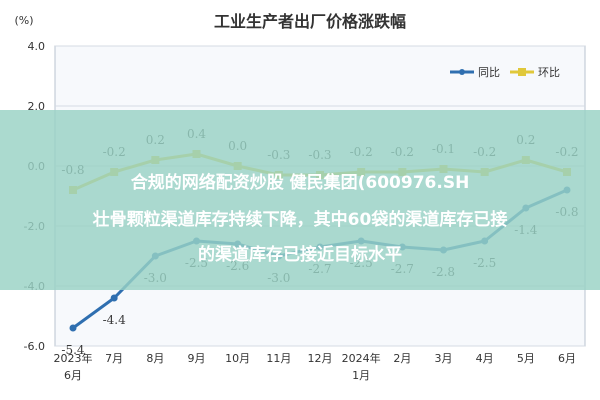  Describe the element at coordinates (197, 358) in the screenshot. I see `x-tick-label: 9月` at that location.